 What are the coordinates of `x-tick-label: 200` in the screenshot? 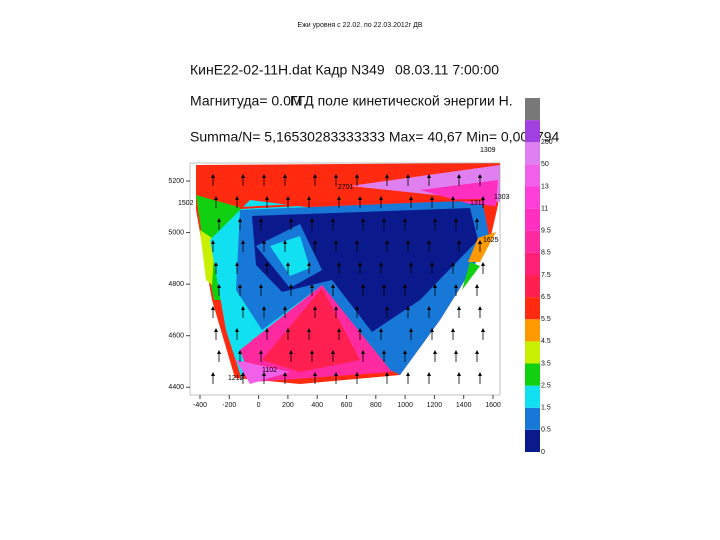 It's located at (288, 405).